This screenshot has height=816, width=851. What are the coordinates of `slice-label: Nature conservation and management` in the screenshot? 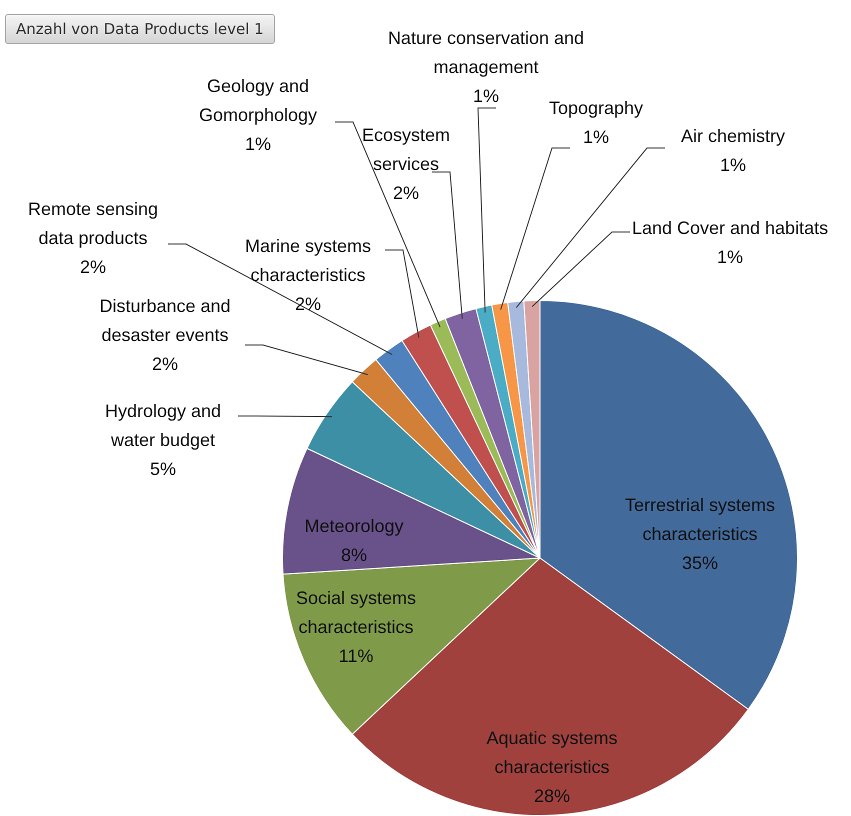 It's located at (486, 52).